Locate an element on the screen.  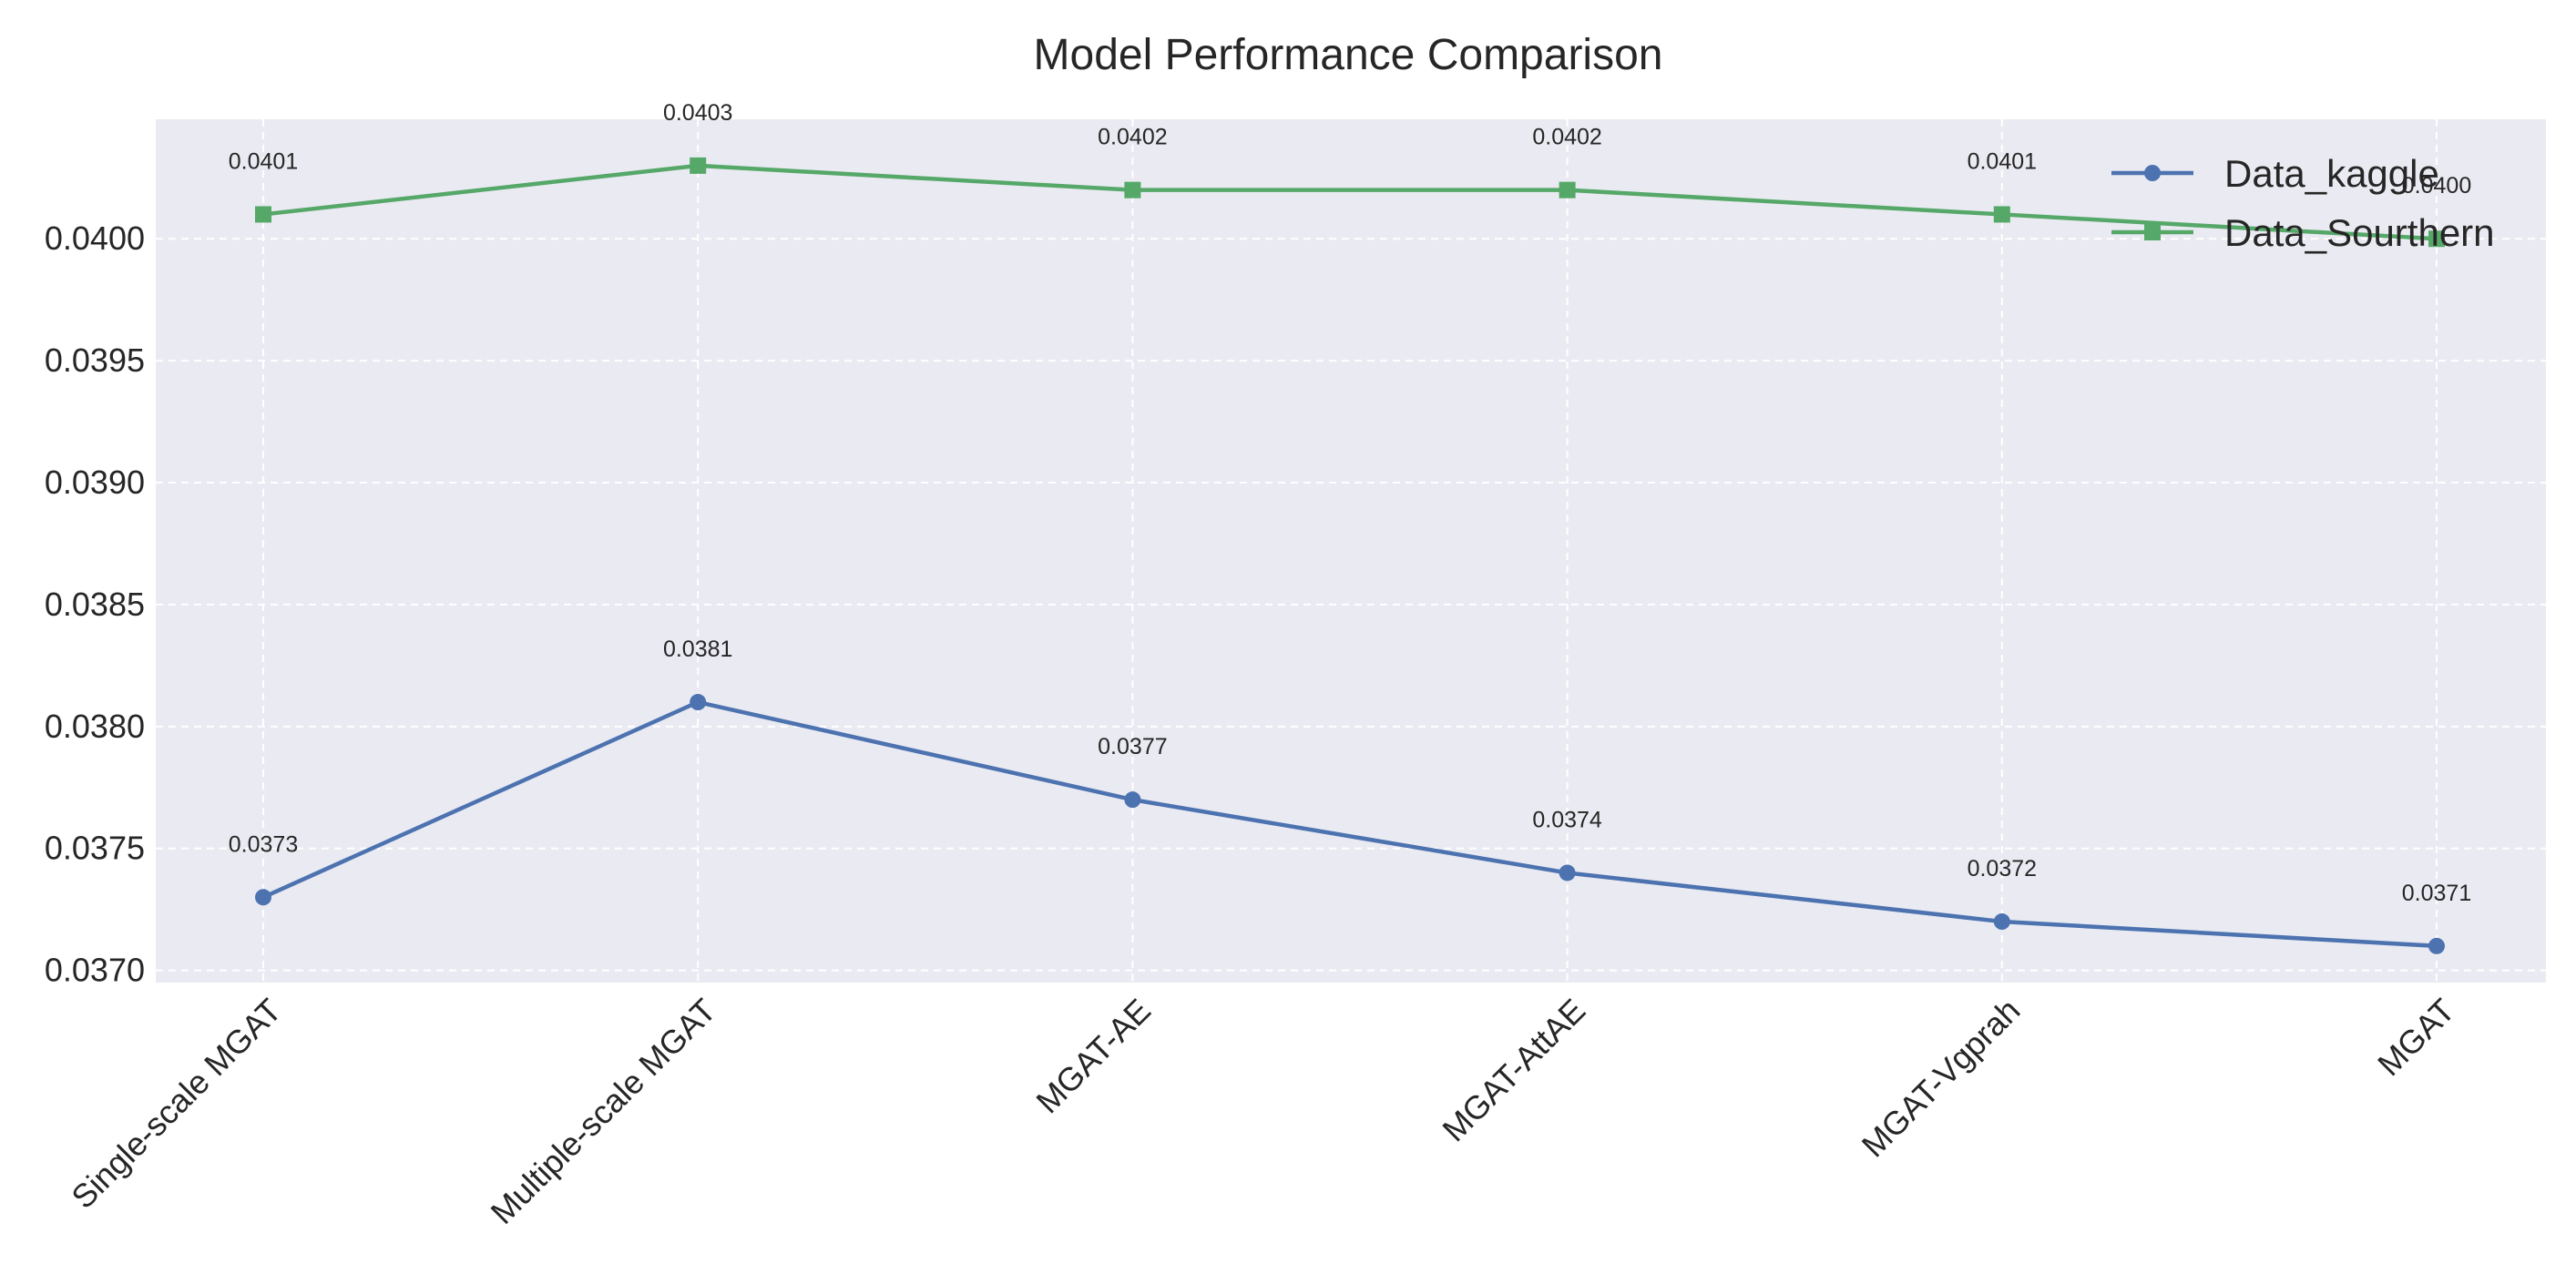
x-tick-label: MGAT-AttAE is located at coordinates (1514, 1070).